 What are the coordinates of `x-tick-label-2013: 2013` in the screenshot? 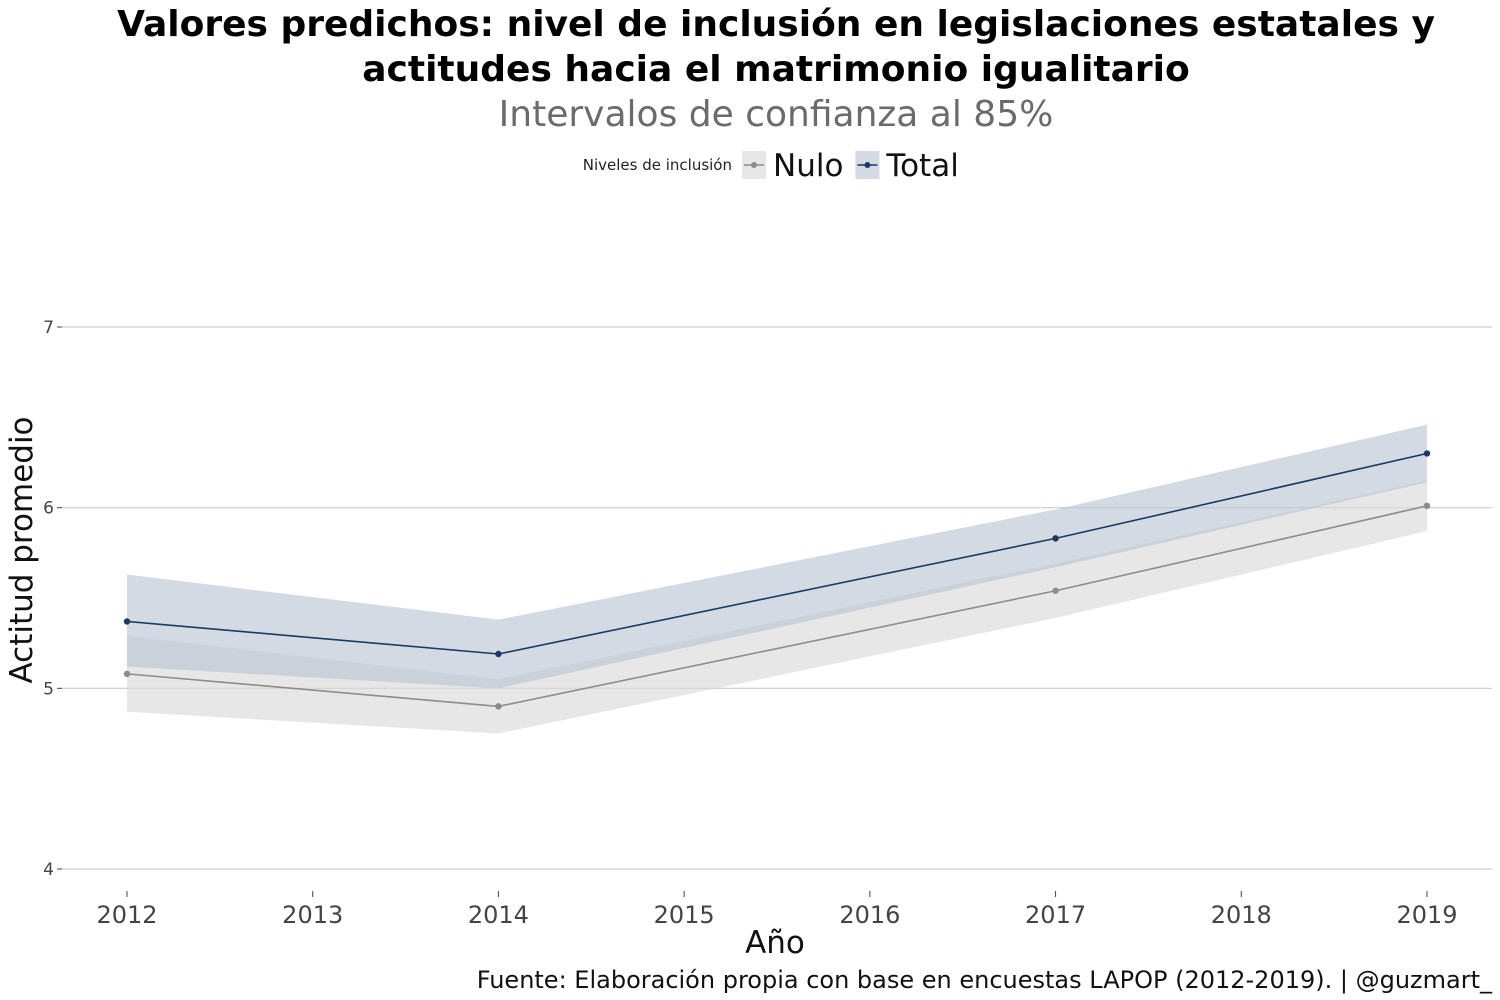 It's located at (312, 915).